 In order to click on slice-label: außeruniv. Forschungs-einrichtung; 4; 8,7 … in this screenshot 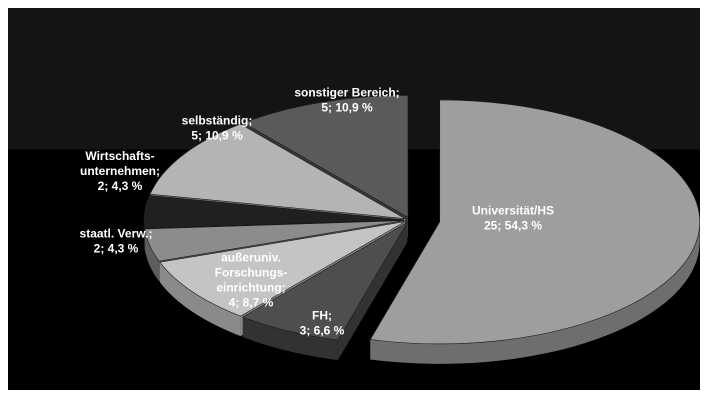, I will do `click(251, 280)`.